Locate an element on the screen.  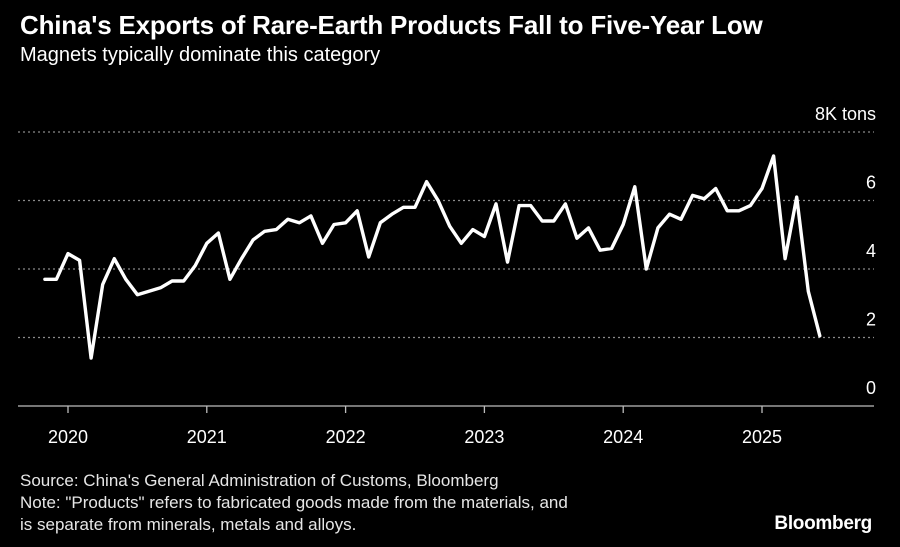
y-tick-label: 4 is located at coordinates (871, 251).